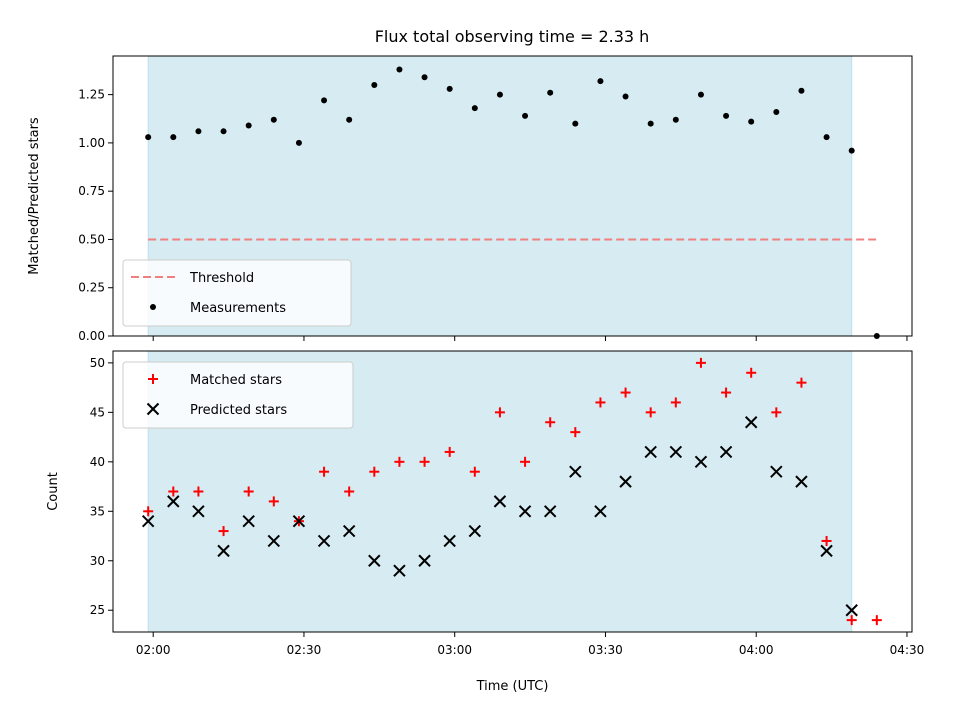  What do you see at coordinates (34, 196) in the screenshot?
I see `top-y-axis-label: Matched/Predicted stars` at bounding box center [34, 196].